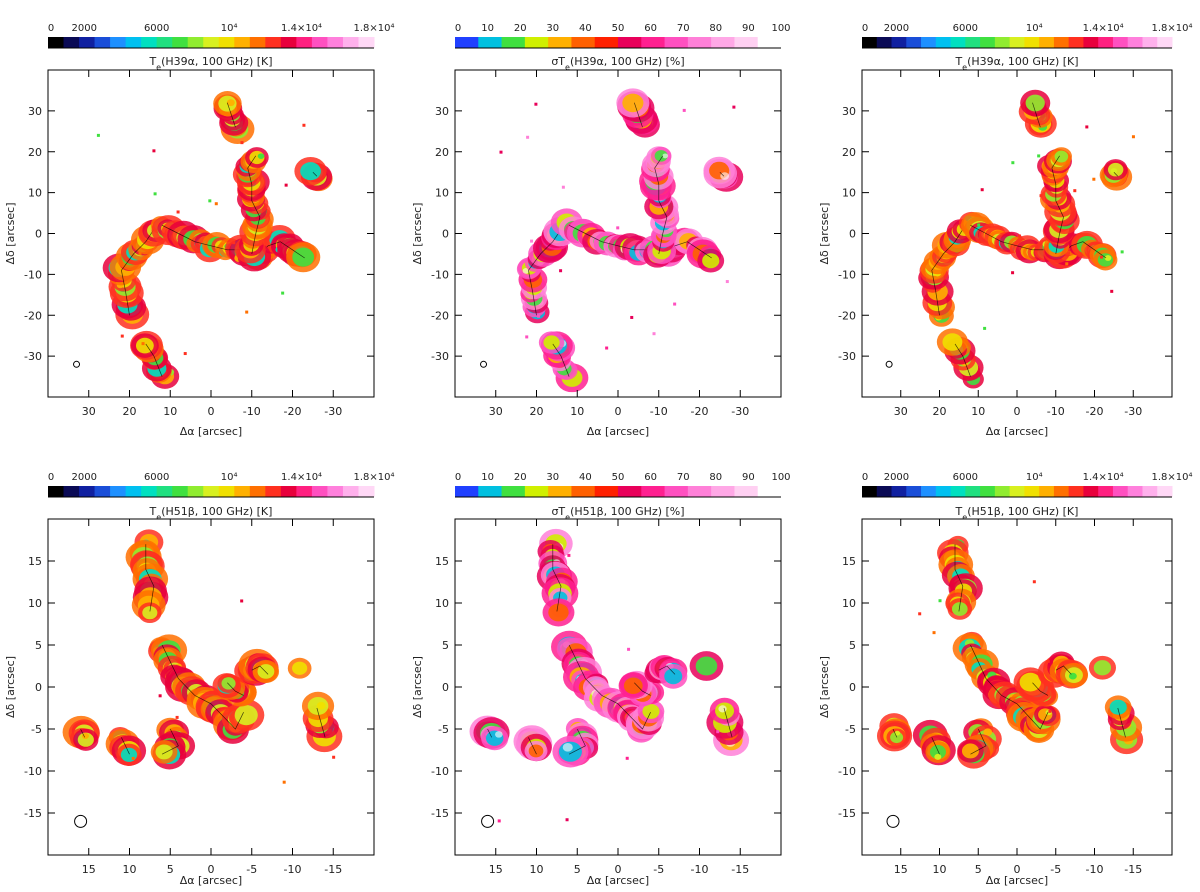  I want to click on colorbar: 0 10 20 30 40 50 60 70 80 90 100, so click(623, 485).